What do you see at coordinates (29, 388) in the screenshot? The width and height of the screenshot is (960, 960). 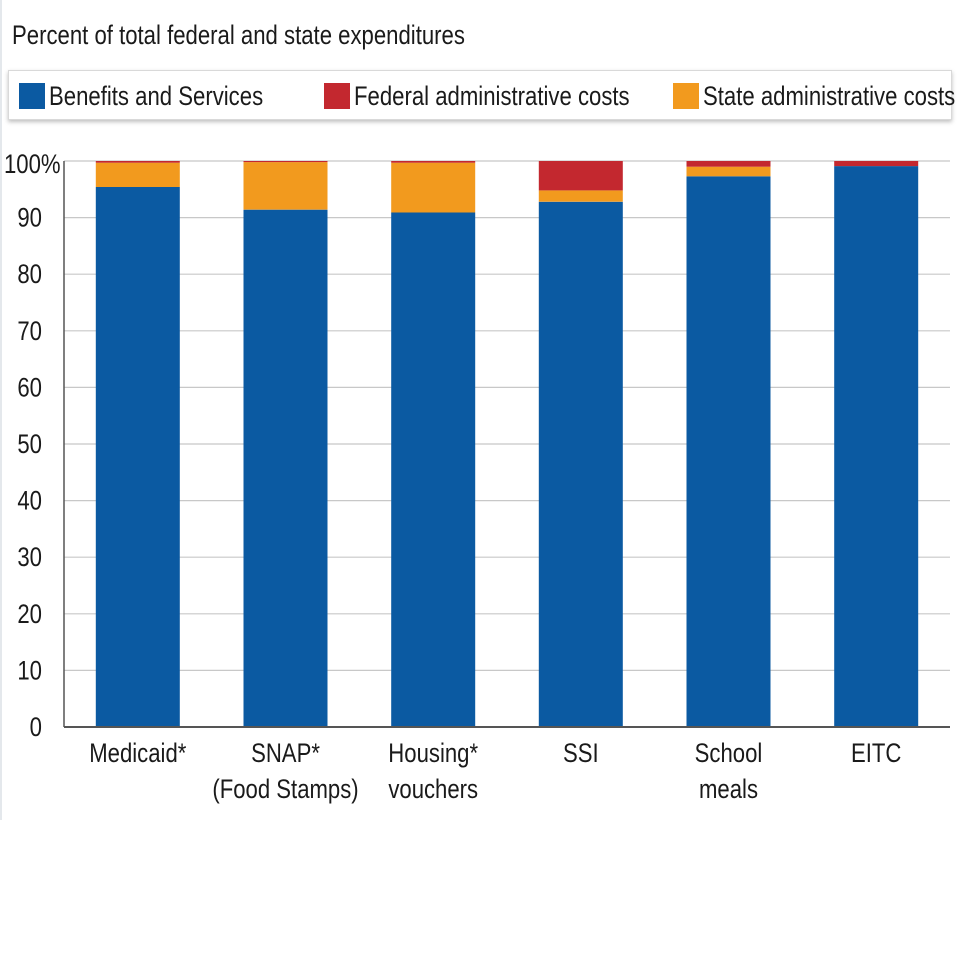 I see `y-tick-label: 60` at bounding box center [29, 388].